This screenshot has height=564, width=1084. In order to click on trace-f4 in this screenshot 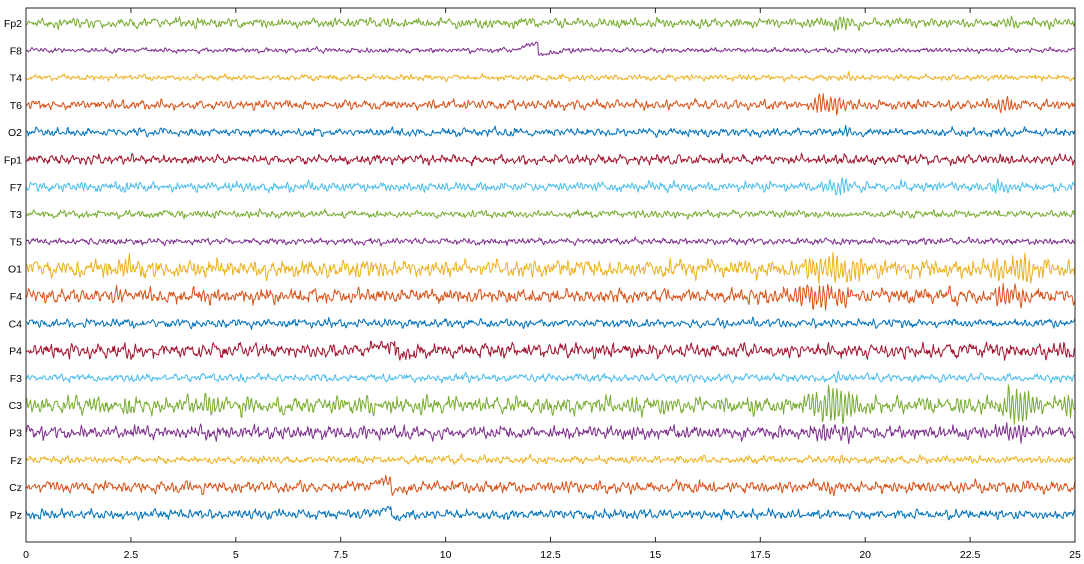, I will do `click(550, 296)`.